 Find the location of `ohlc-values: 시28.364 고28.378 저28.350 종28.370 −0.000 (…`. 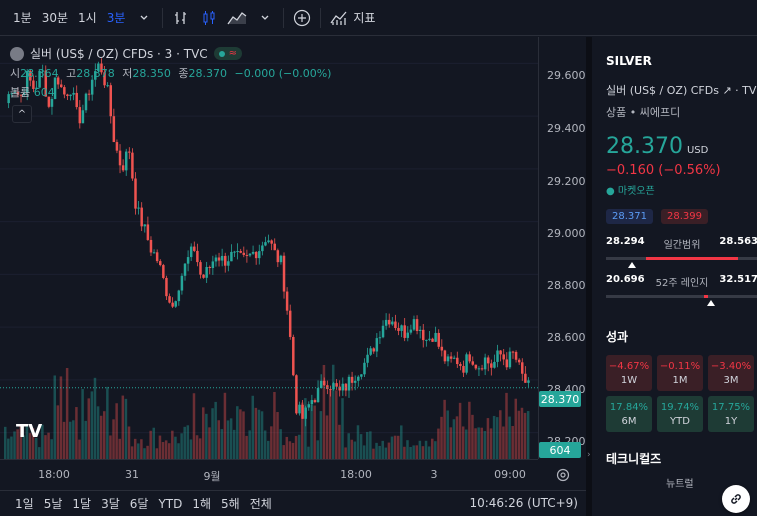

ohlc-values: 시28.364 고28.378 저28.350 종28.370 −0.000 (… is located at coordinates (172, 73).